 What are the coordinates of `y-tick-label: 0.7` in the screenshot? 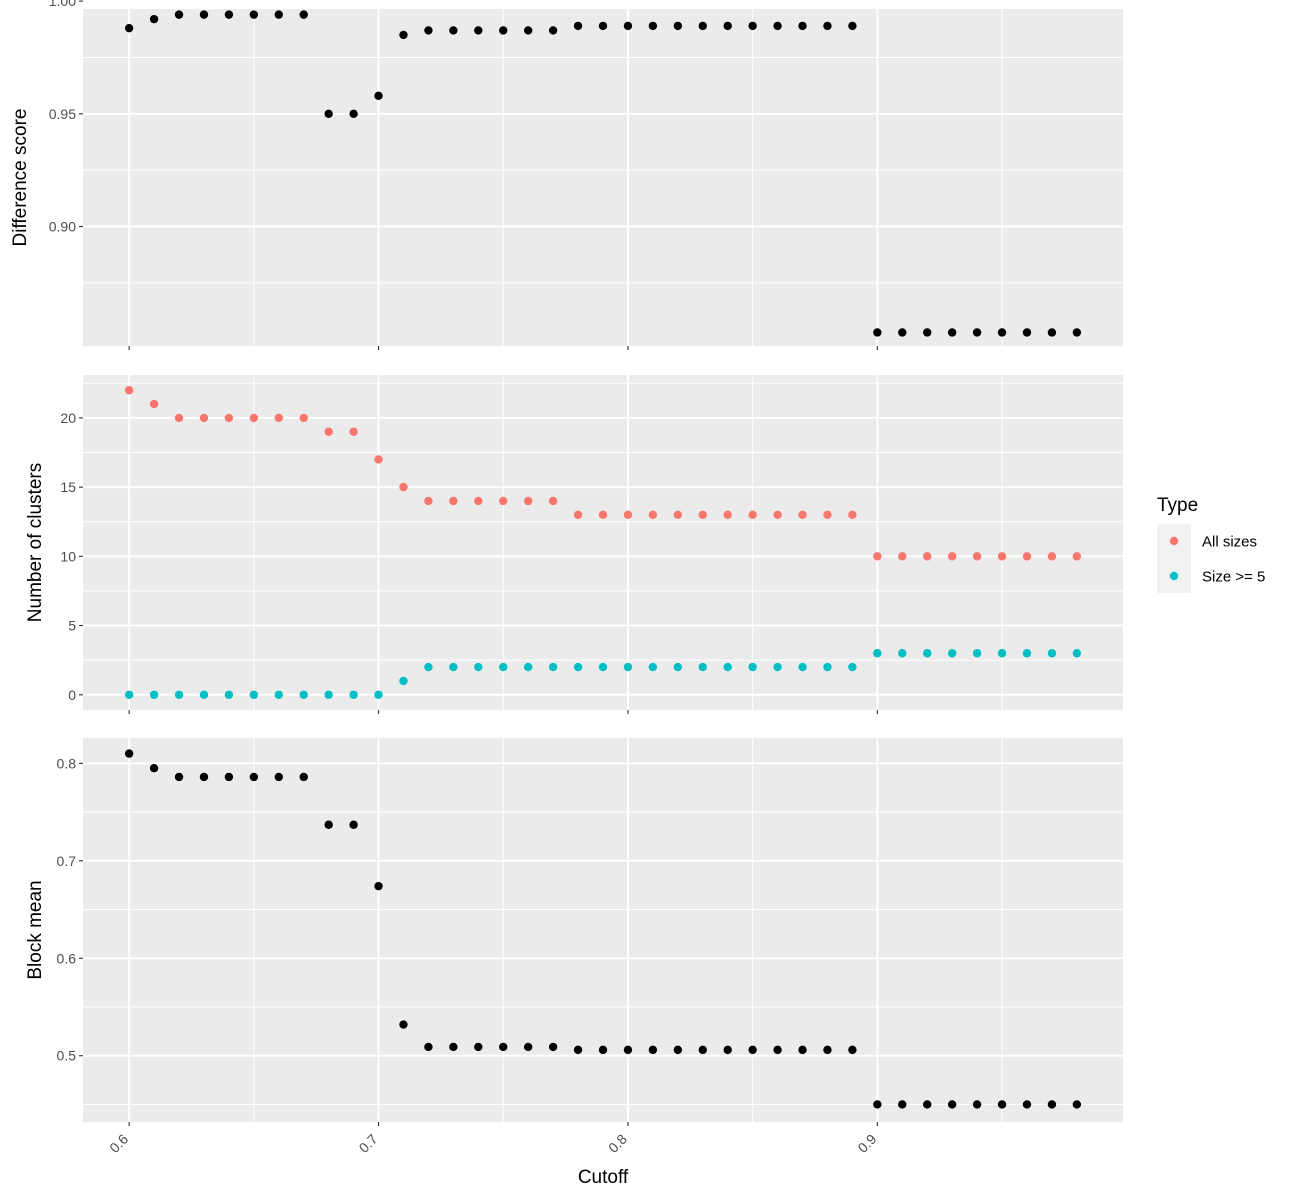 It's located at (67, 861).